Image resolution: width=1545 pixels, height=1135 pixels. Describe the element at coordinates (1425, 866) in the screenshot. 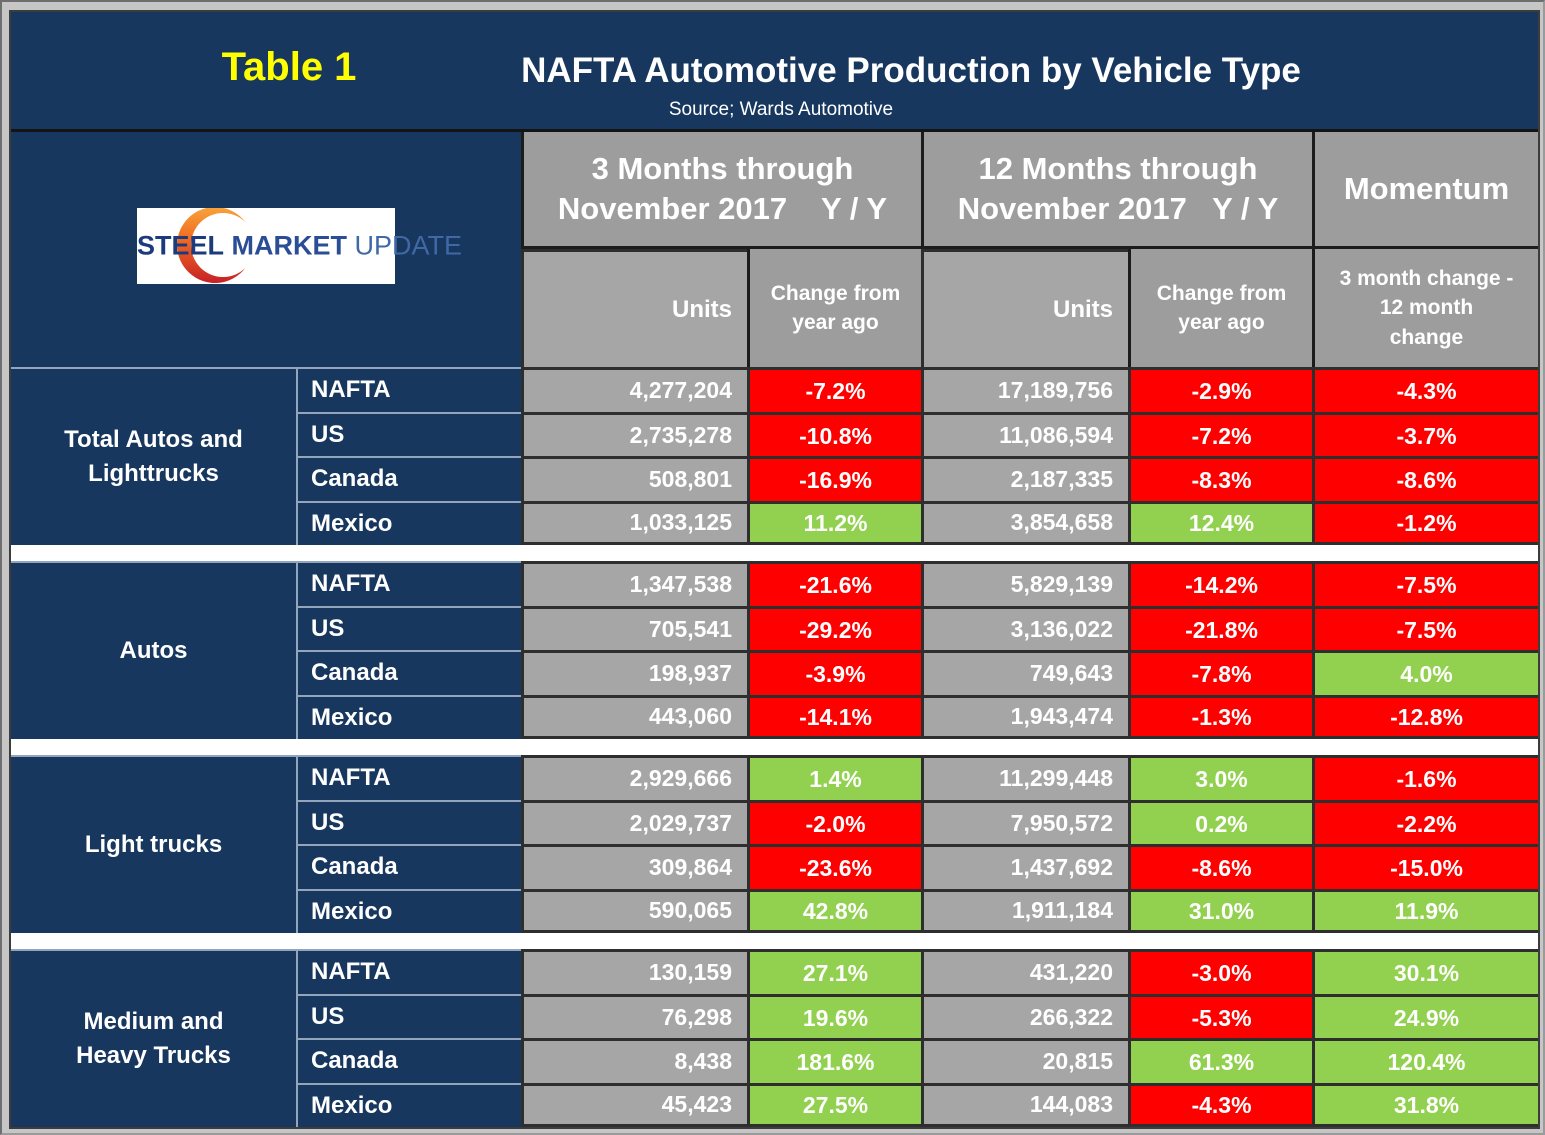

I see `momentum-cell: -15.0%` at that location.